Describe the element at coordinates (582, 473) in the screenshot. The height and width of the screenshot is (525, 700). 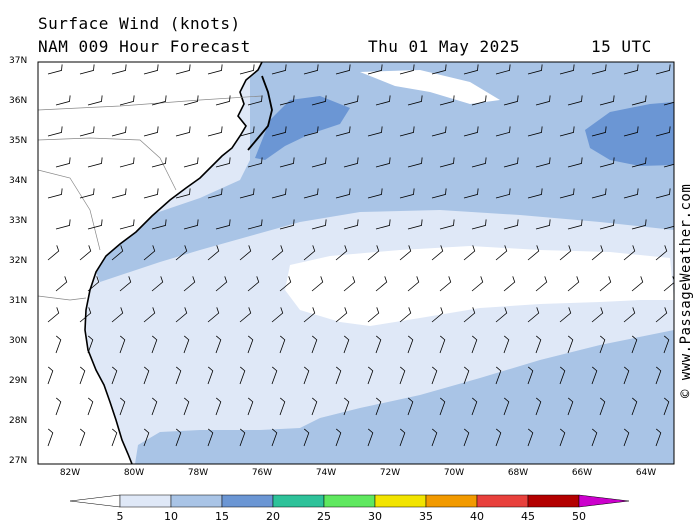
I see `lon-label: 66W` at that location.